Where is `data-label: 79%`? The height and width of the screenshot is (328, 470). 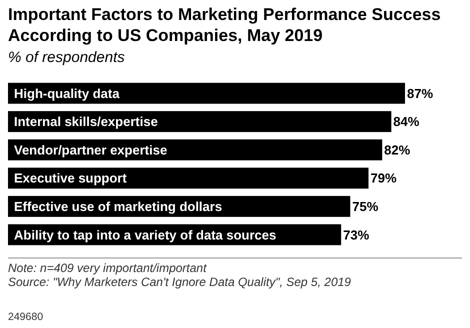 data-label: 79% is located at coordinates (383, 178).